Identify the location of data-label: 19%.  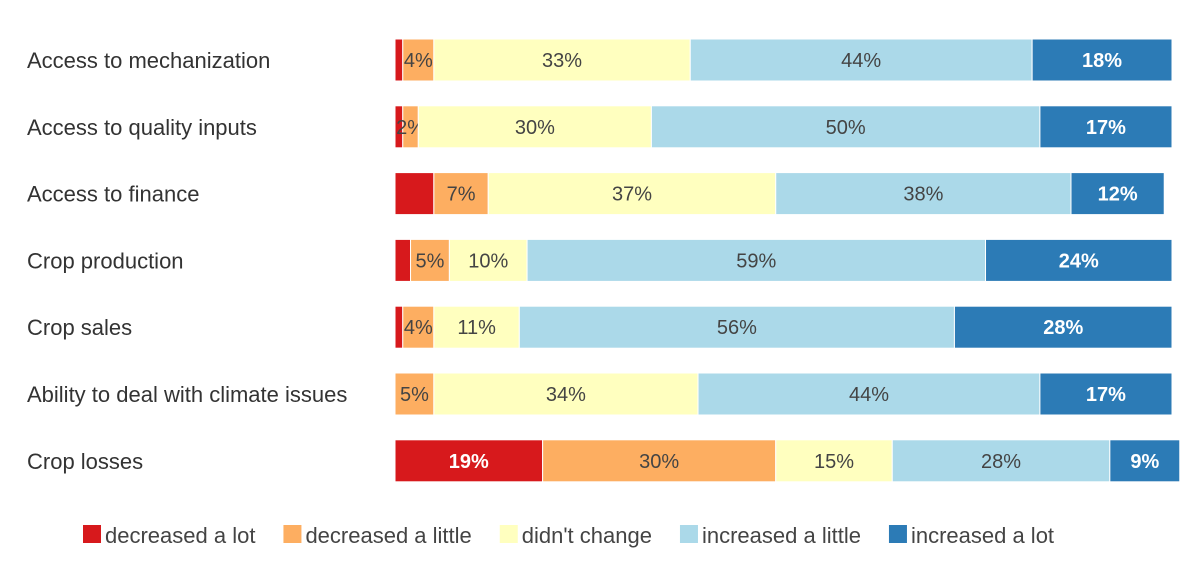
(469, 462).